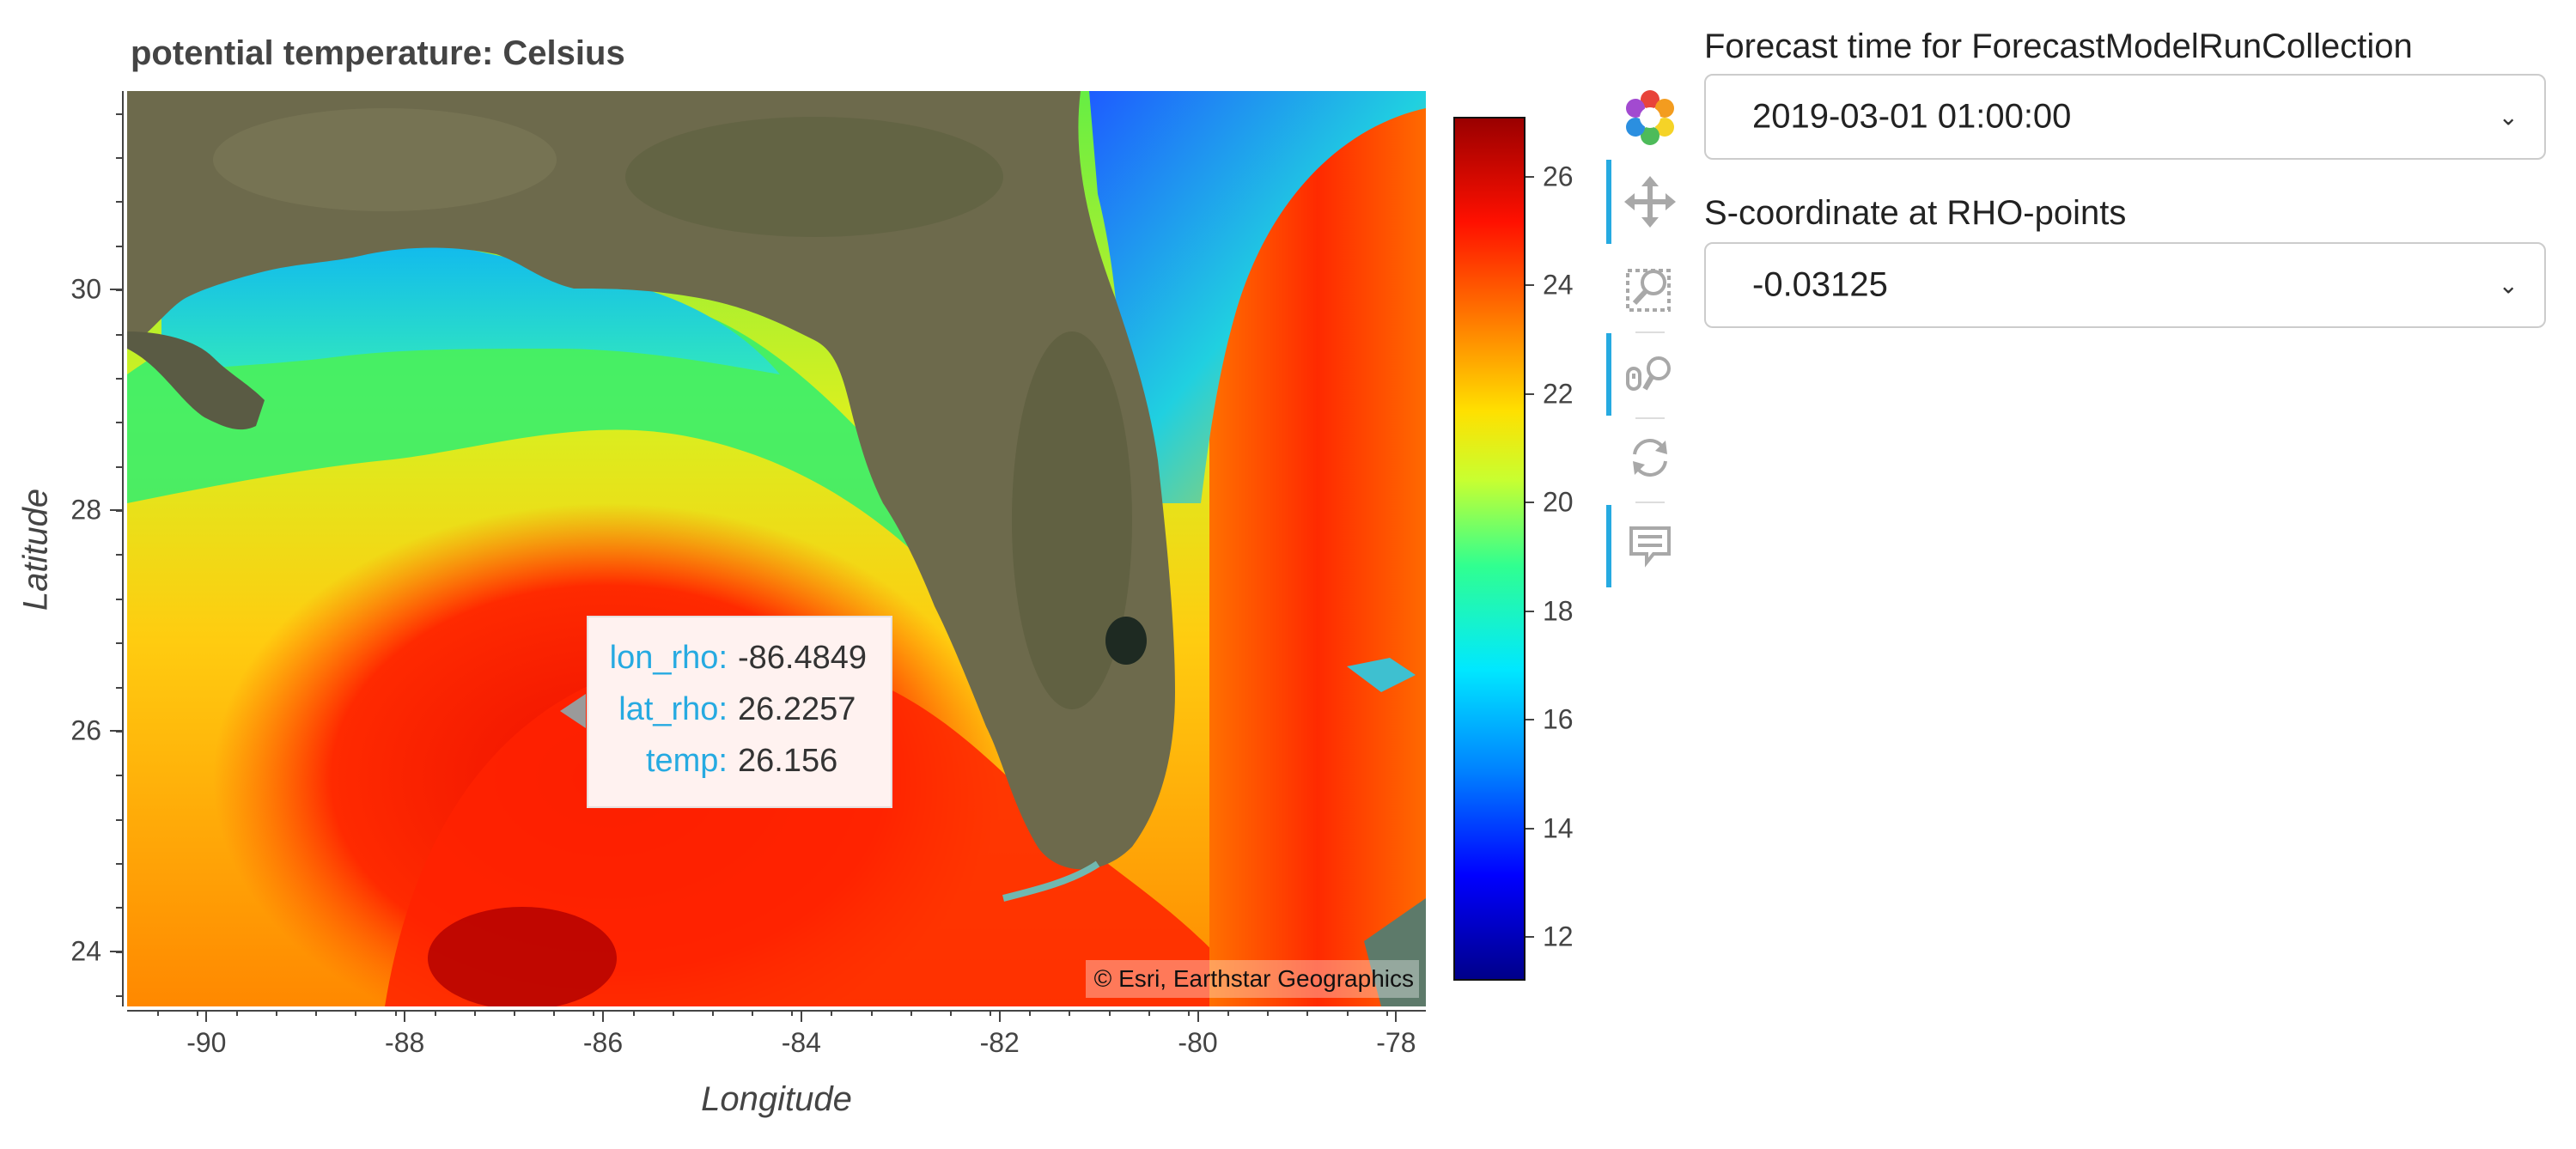 The width and height of the screenshot is (2576, 1149). Describe the element at coordinates (1650, 202) in the screenshot. I see `pan-icon` at that location.